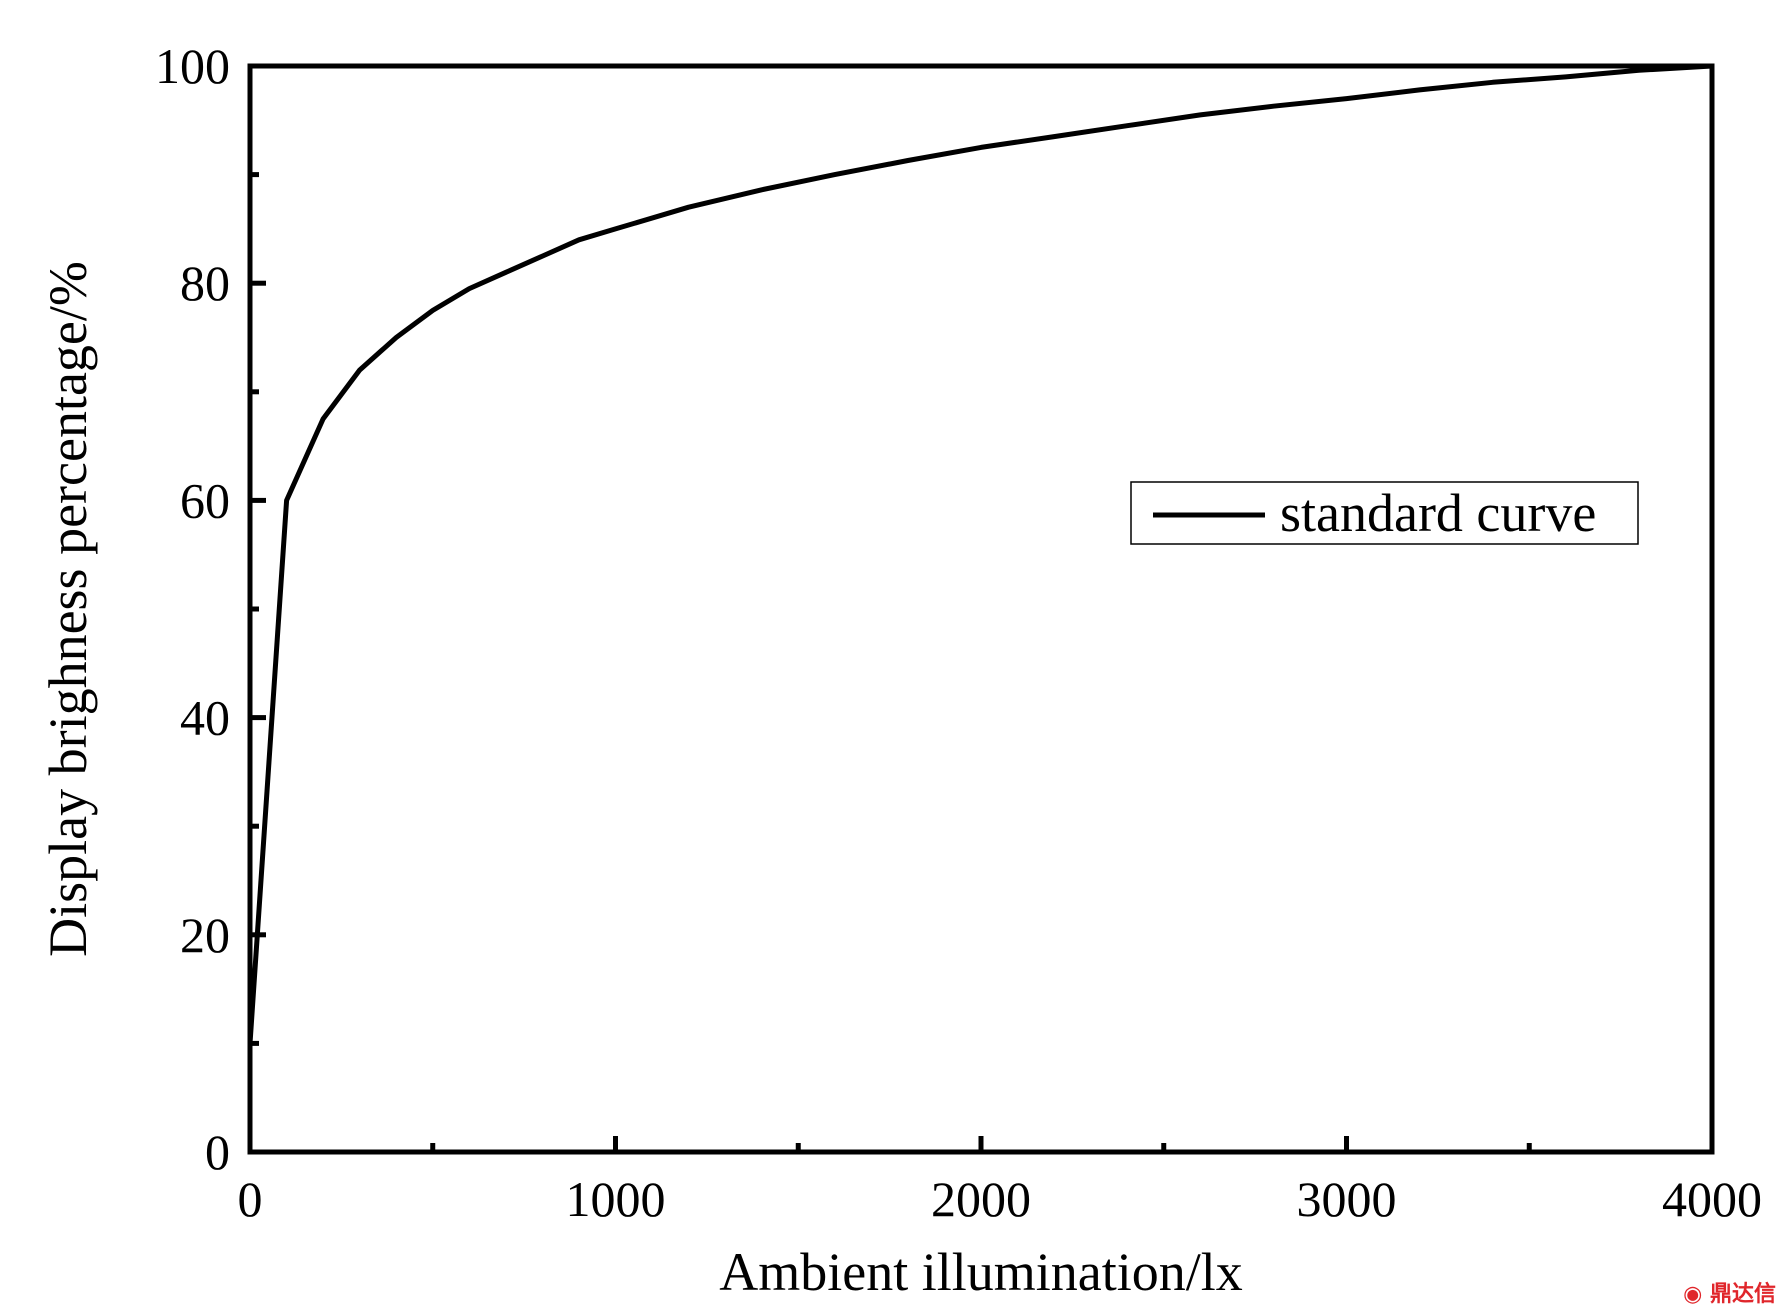 The image size is (1782, 1316). I want to click on x-tick-label: 4000, so click(1712, 1199).